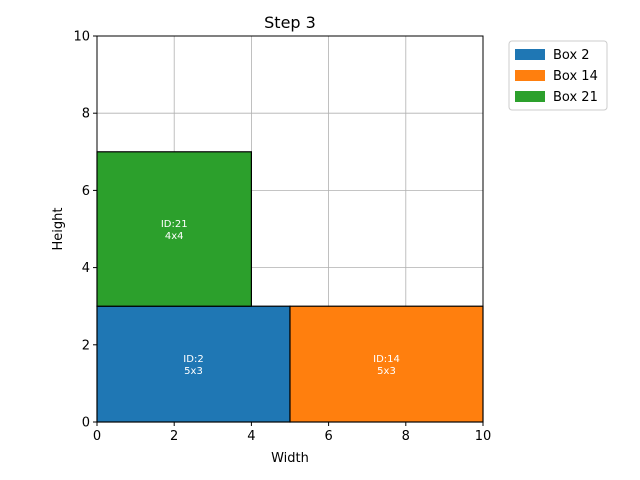 This screenshot has width=640, height=480. What do you see at coordinates (86, 423) in the screenshot?
I see `y-tick-label: 0` at bounding box center [86, 423].